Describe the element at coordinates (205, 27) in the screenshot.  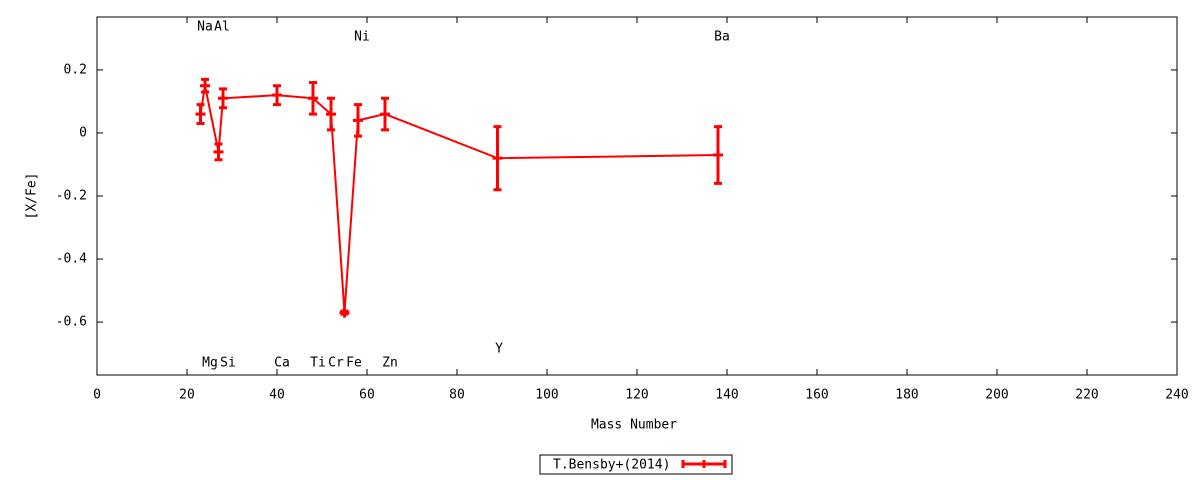
I see `element-label: Na` at that location.